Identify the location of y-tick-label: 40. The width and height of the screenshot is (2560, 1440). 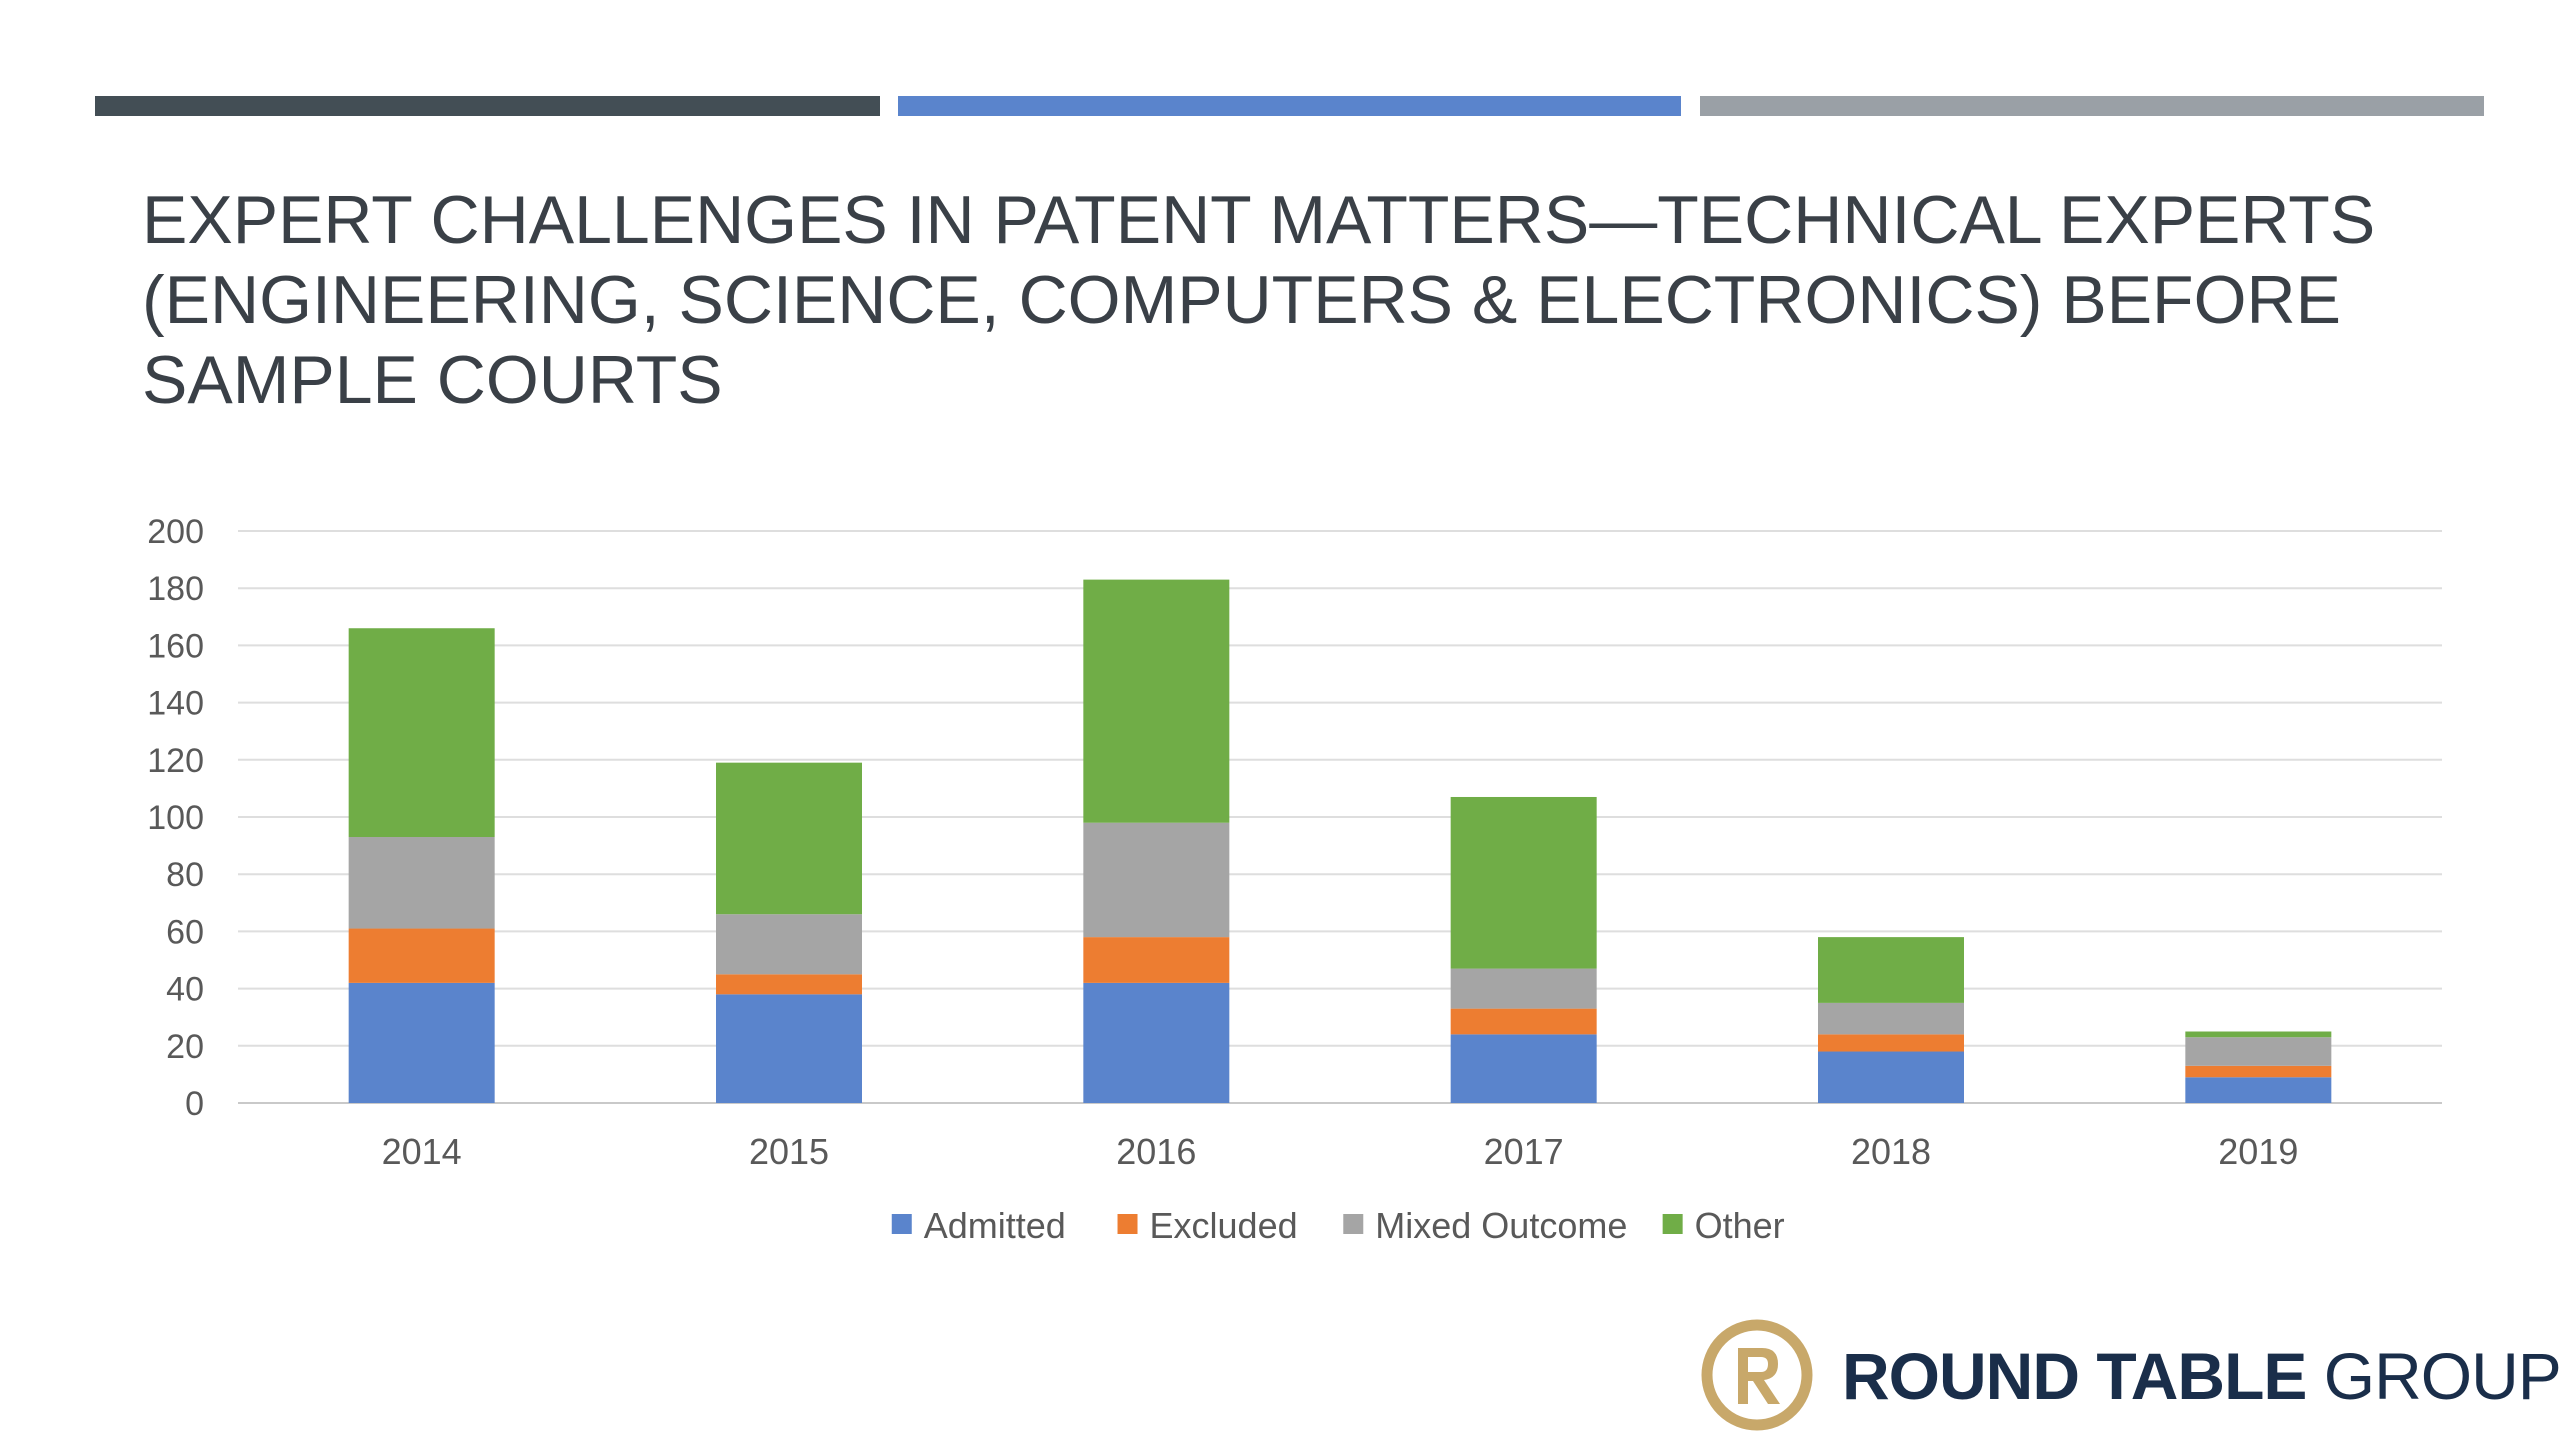
(185, 990).